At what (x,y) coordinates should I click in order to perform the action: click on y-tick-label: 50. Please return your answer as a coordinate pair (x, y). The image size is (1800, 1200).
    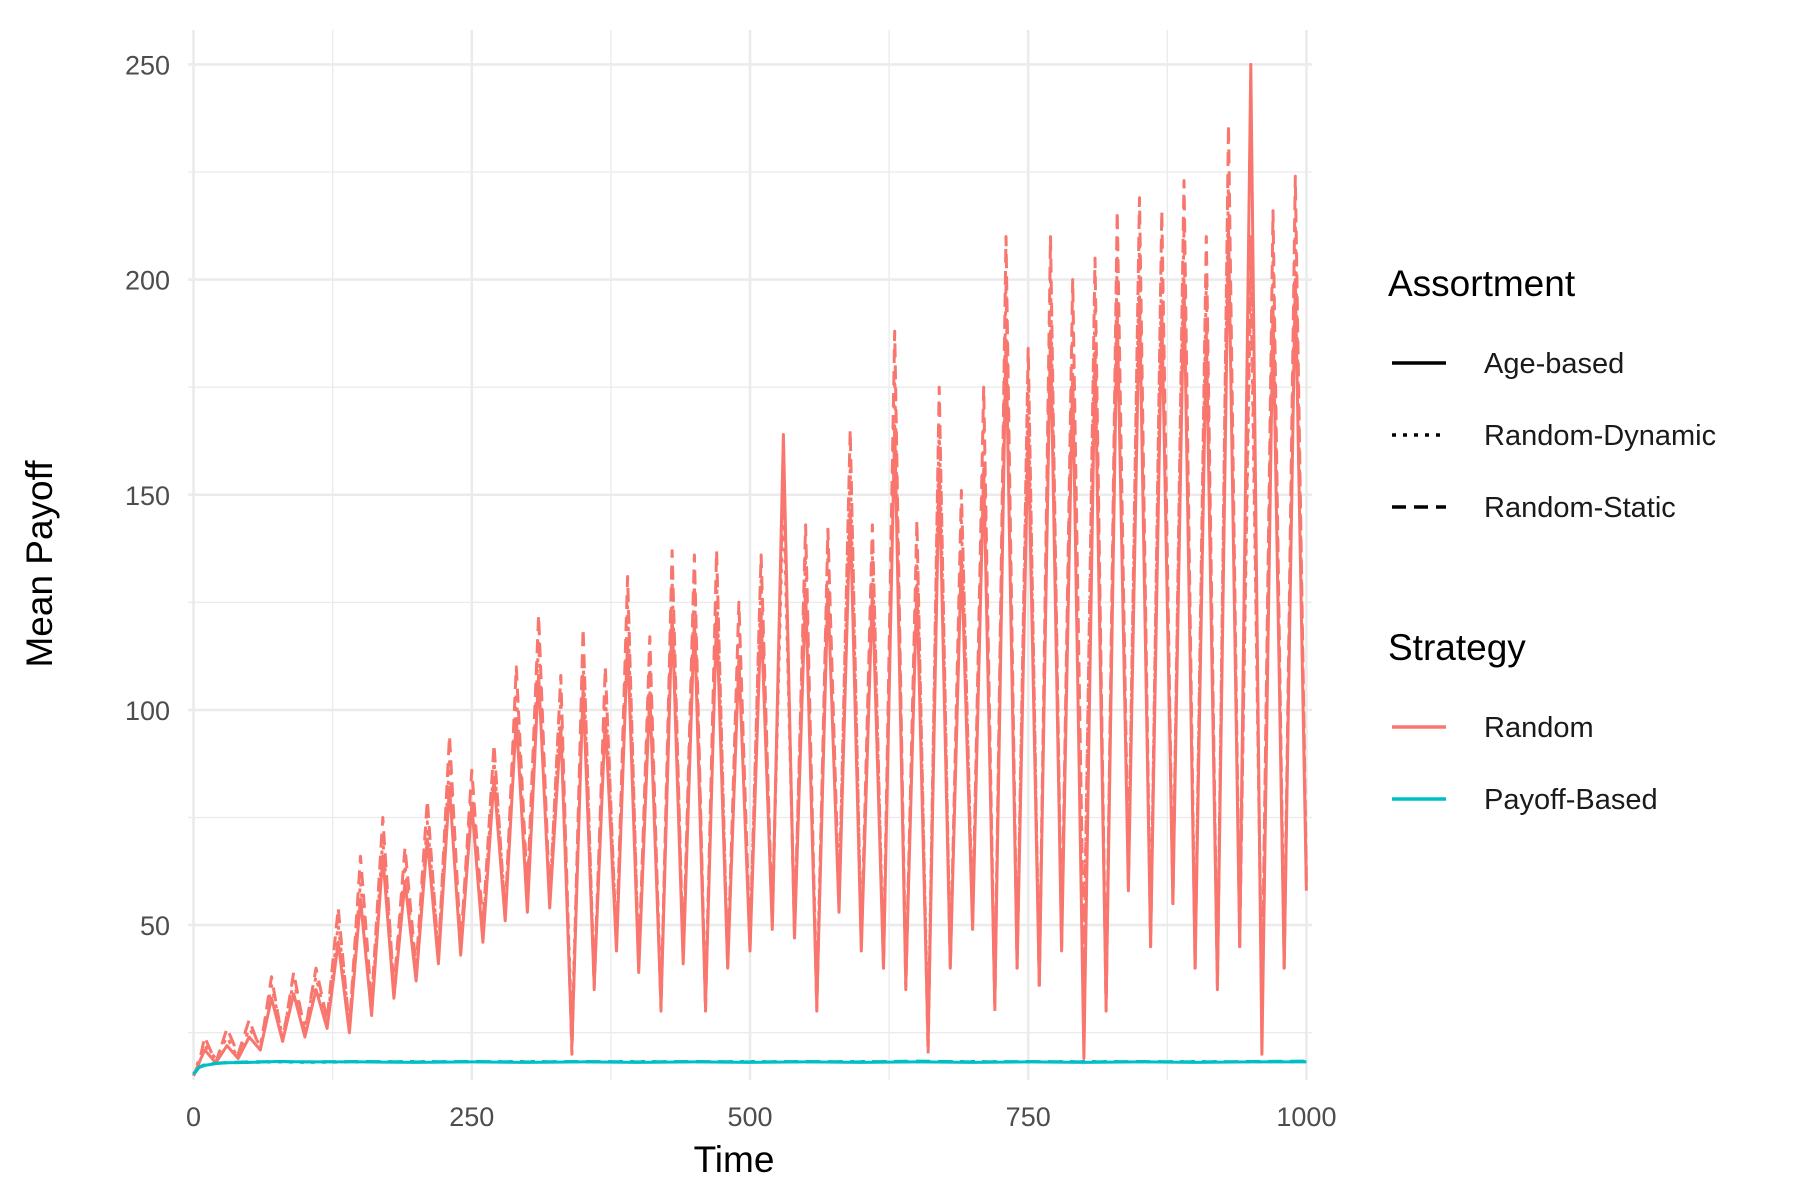
    Looking at the image, I should click on (155, 926).